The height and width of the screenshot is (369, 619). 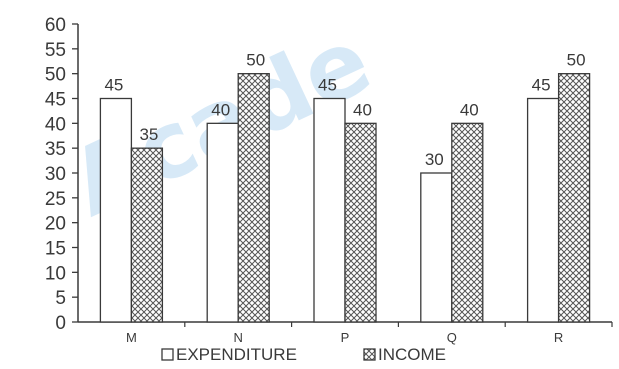 I want to click on bar-income-m, so click(x=147, y=235).